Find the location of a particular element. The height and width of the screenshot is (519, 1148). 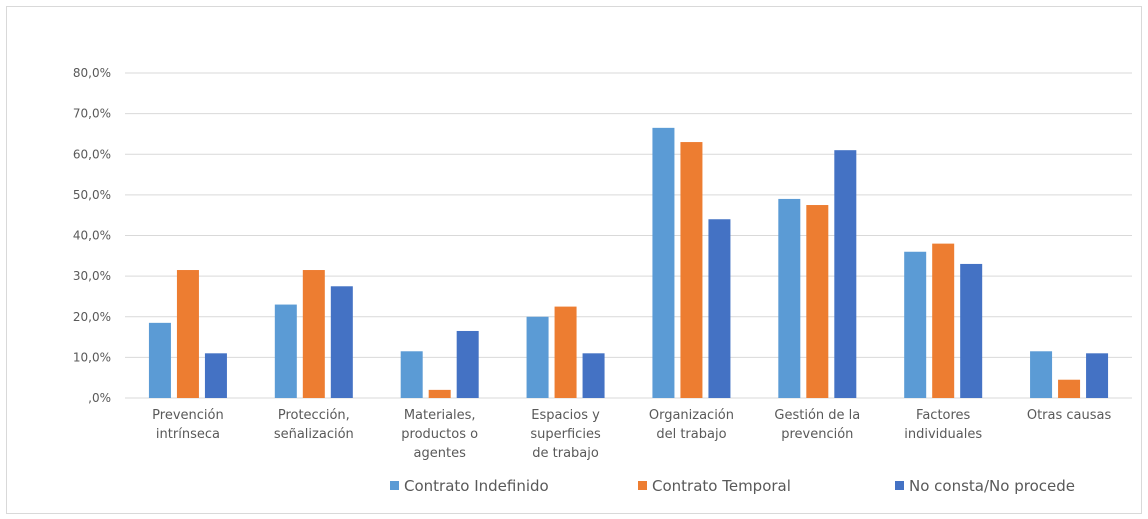

legend-item: Contrato Indefinido is located at coordinates (469, 486).